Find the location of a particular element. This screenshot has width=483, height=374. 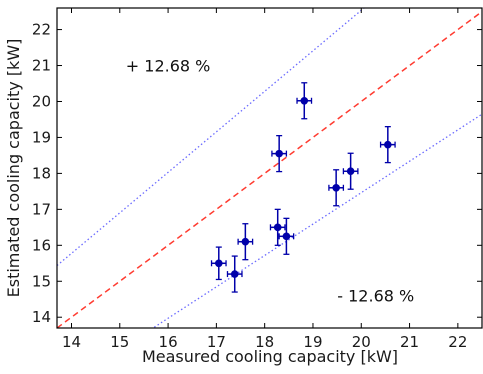

x-tick-label: 22 is located at coordinates (457, 342).